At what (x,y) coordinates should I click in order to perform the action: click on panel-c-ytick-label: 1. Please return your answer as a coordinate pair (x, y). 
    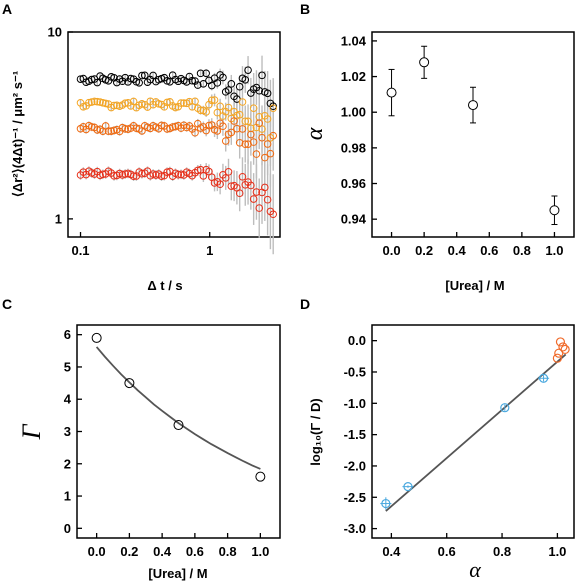
    Looking at the image, I should click on (67, 496).